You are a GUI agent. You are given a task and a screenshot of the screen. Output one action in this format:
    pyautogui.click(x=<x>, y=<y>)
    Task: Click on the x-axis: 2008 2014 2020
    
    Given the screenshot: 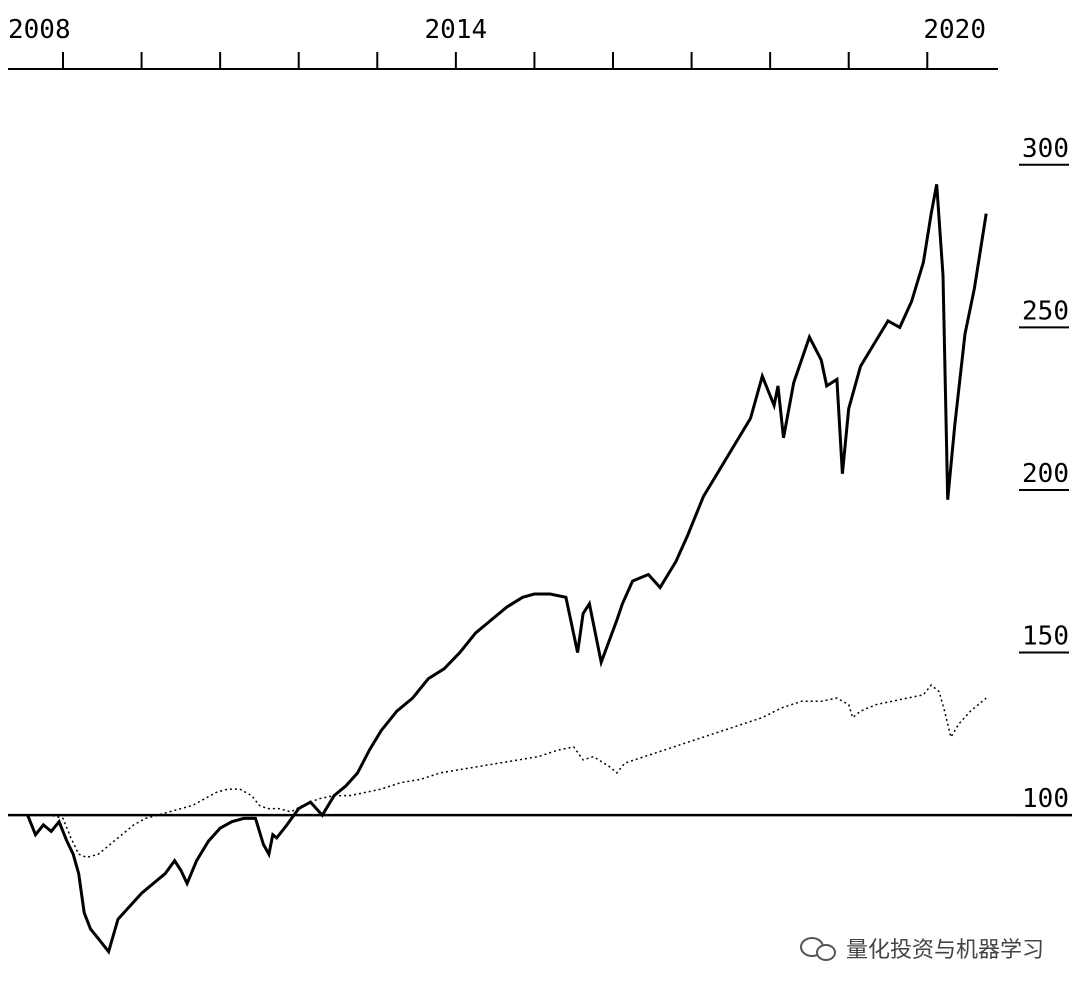 What is the action you would take?
    pyautogui.click(x=497, y=42)
    